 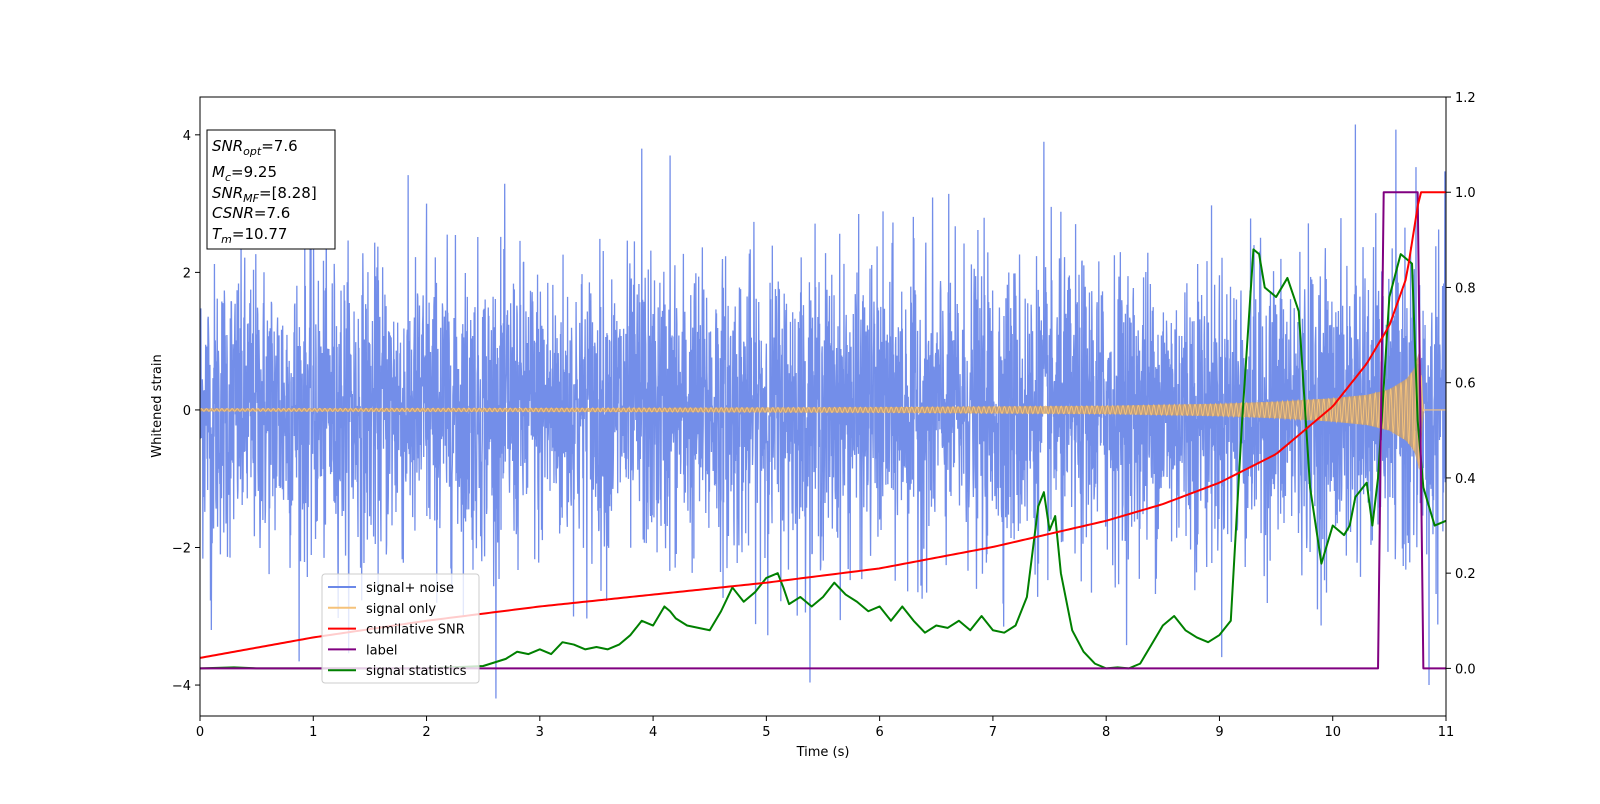 What do you see at coordinates (187, 273) in the screenshot?
I see `y-left-tick-label: 2` at bounding box center [187, 273].